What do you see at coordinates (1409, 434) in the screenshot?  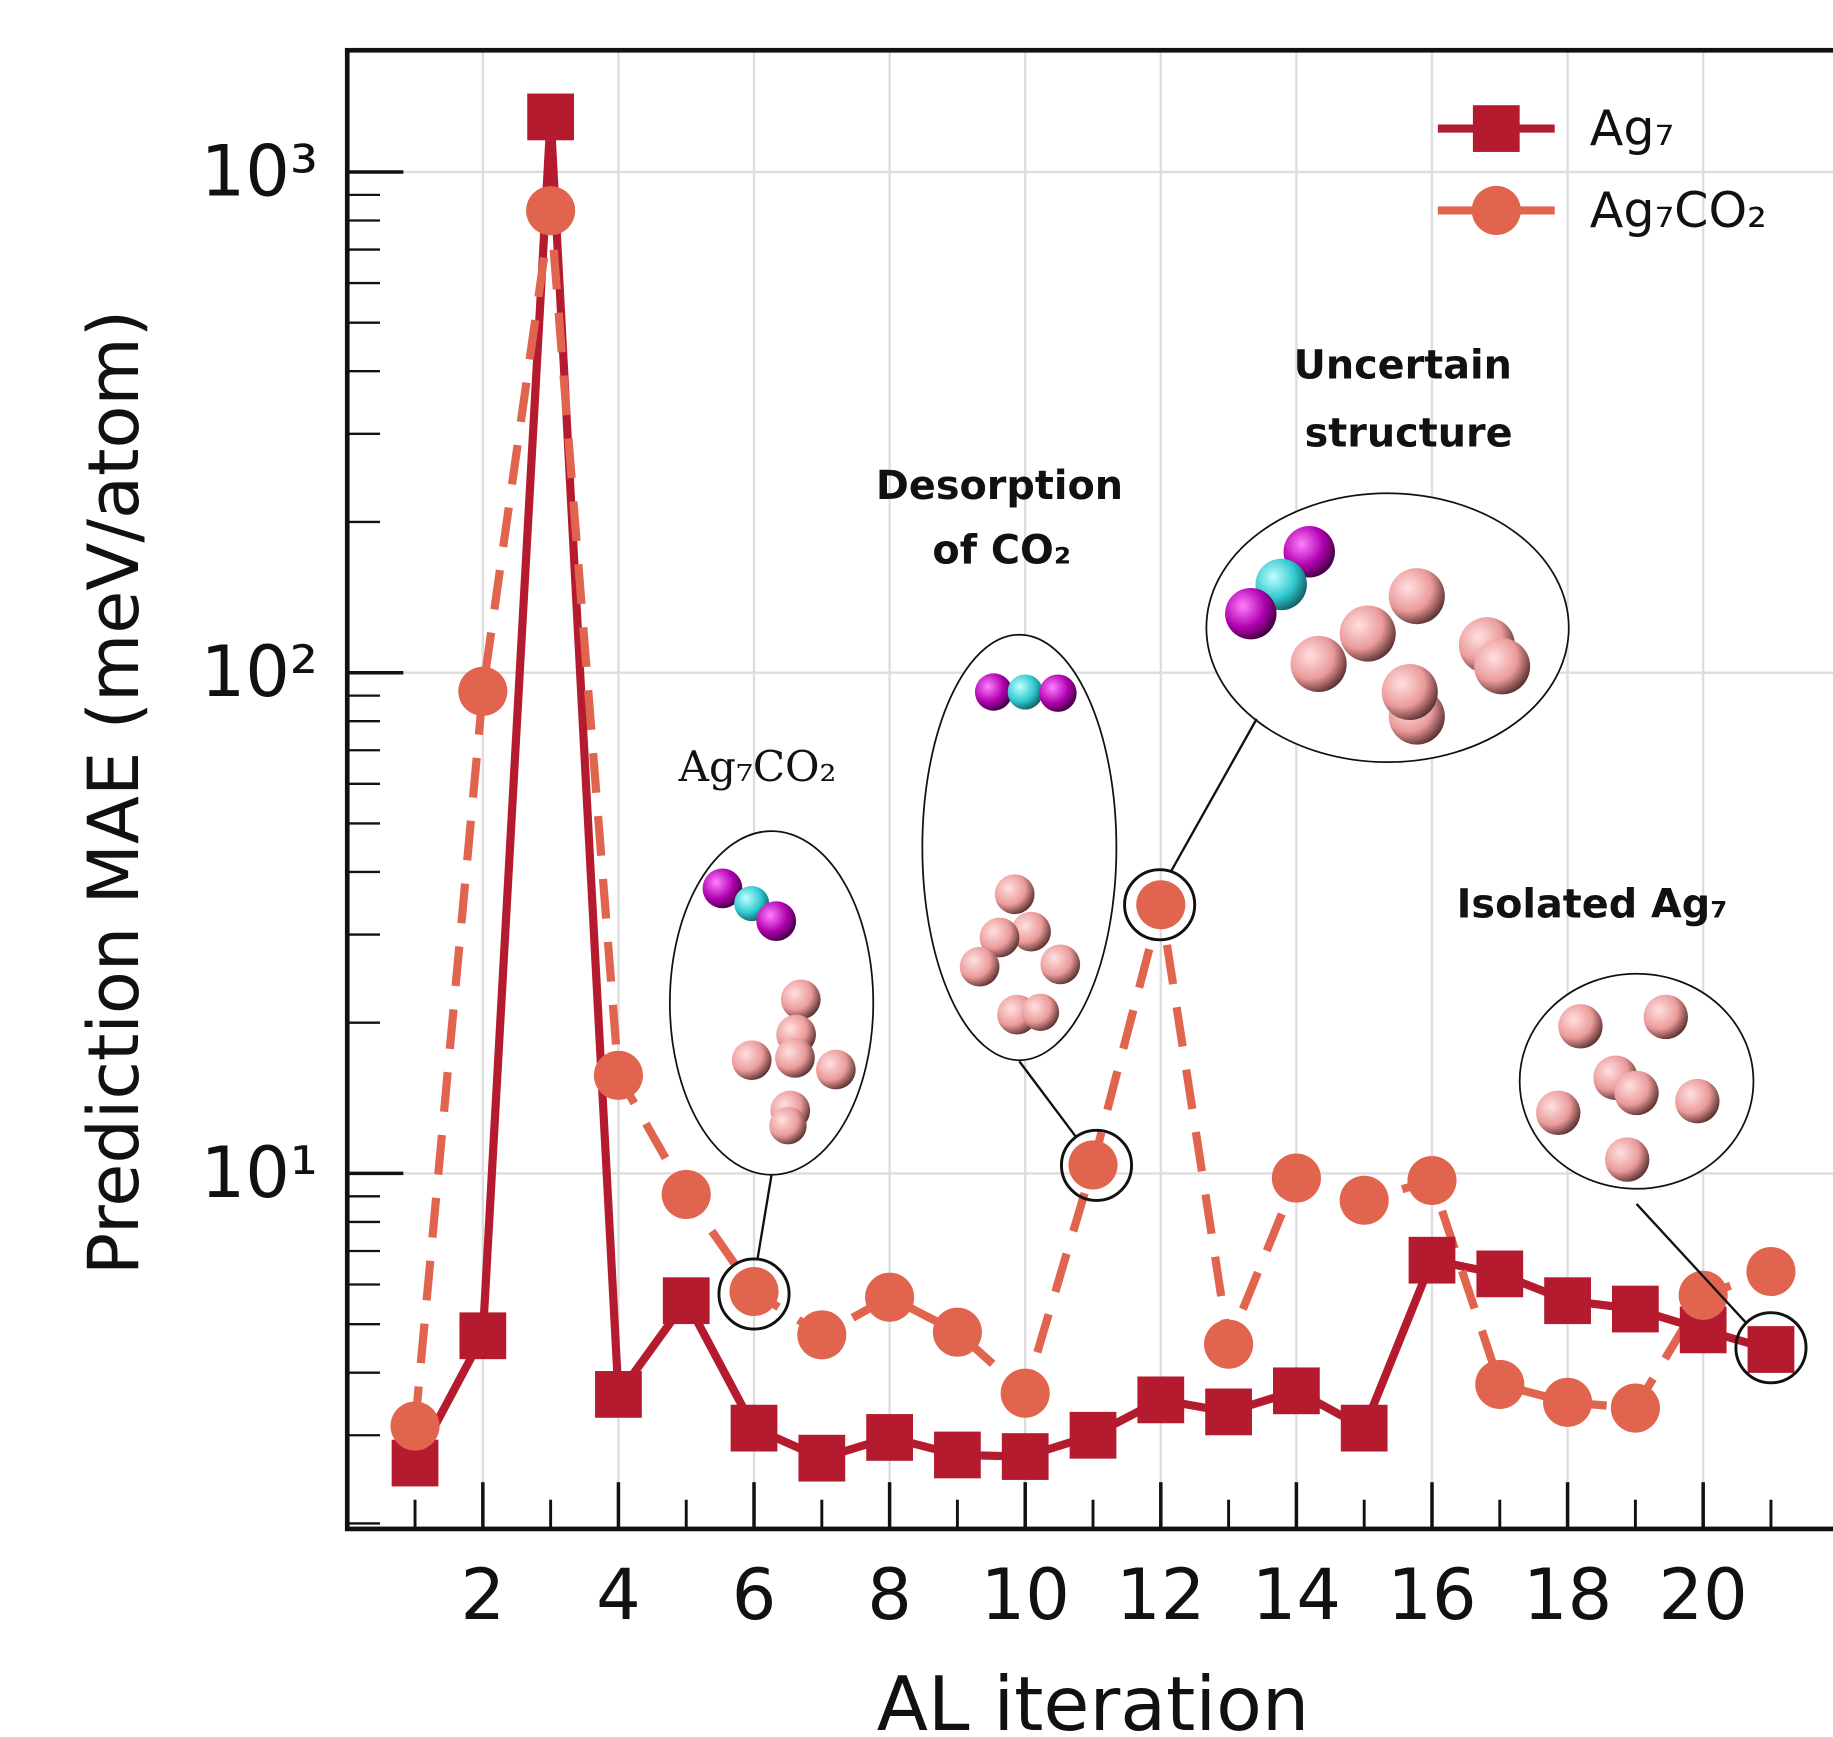 I see `annotation: structure` at bounding box center [1409, 434].